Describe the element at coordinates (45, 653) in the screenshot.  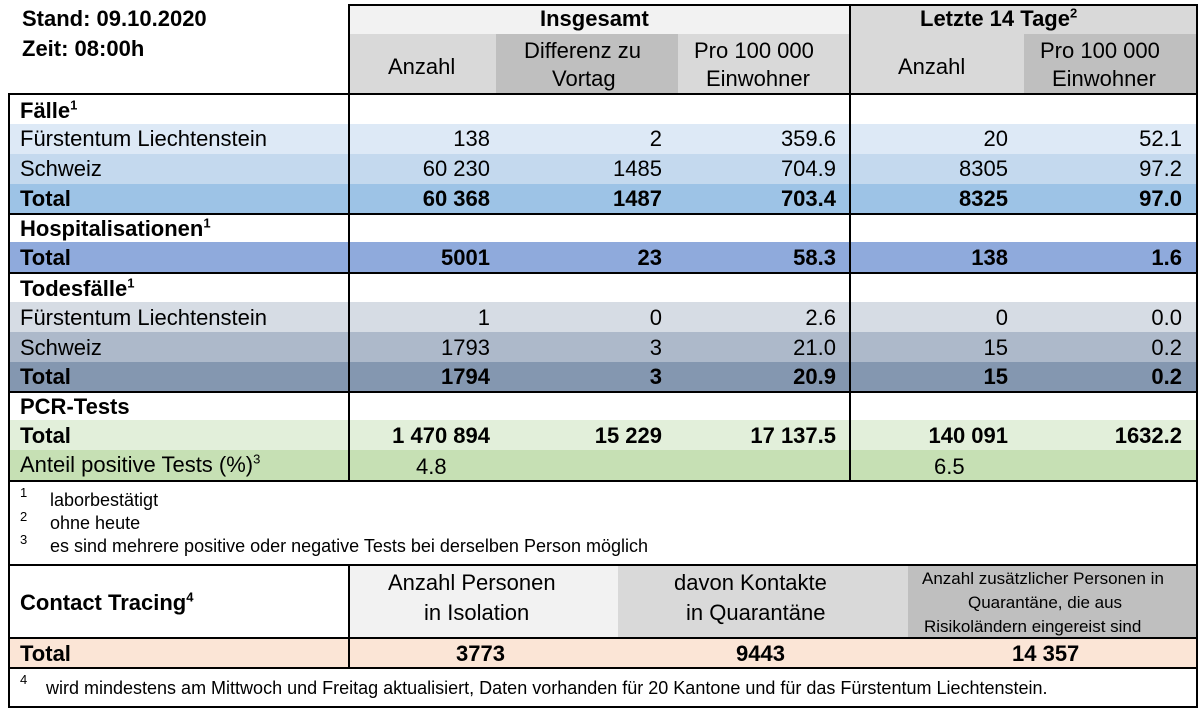
I see `contact-total-label: Total` at that location.